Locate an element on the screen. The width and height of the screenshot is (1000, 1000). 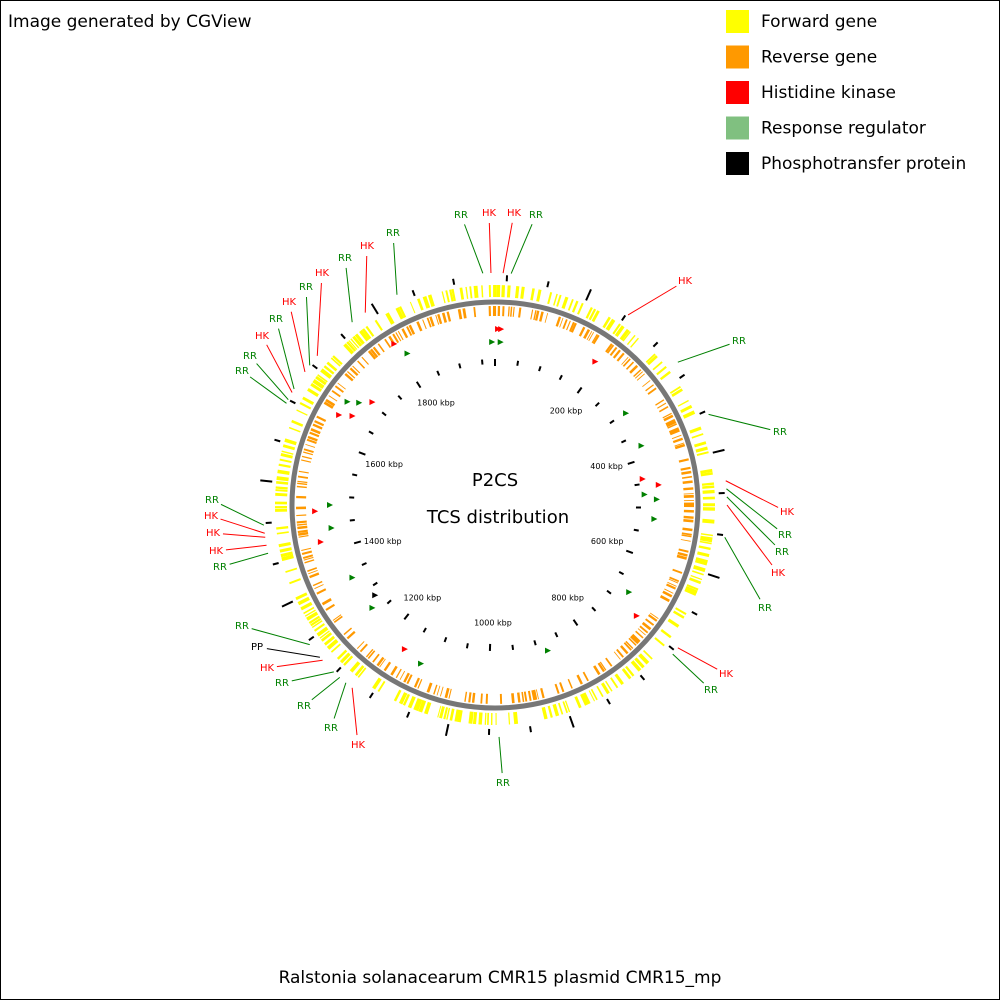
legend-swatch is located at coordinates (737, 128).